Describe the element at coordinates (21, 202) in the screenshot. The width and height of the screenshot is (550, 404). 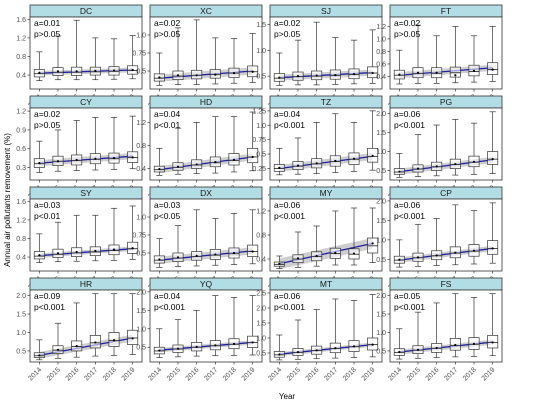
I see `y-tick-label: 1.6` at that location.